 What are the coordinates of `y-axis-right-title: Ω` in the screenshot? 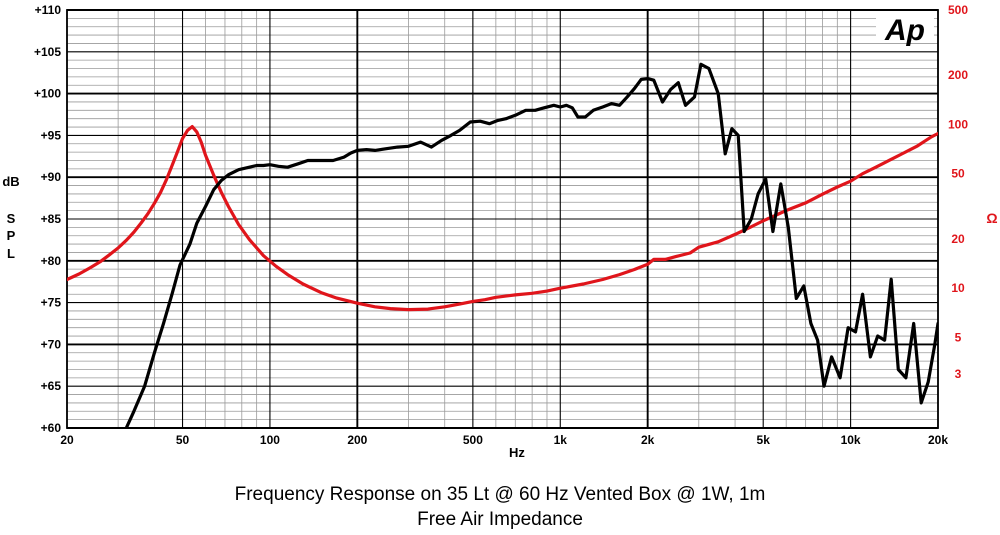 It's located at (991, 218).